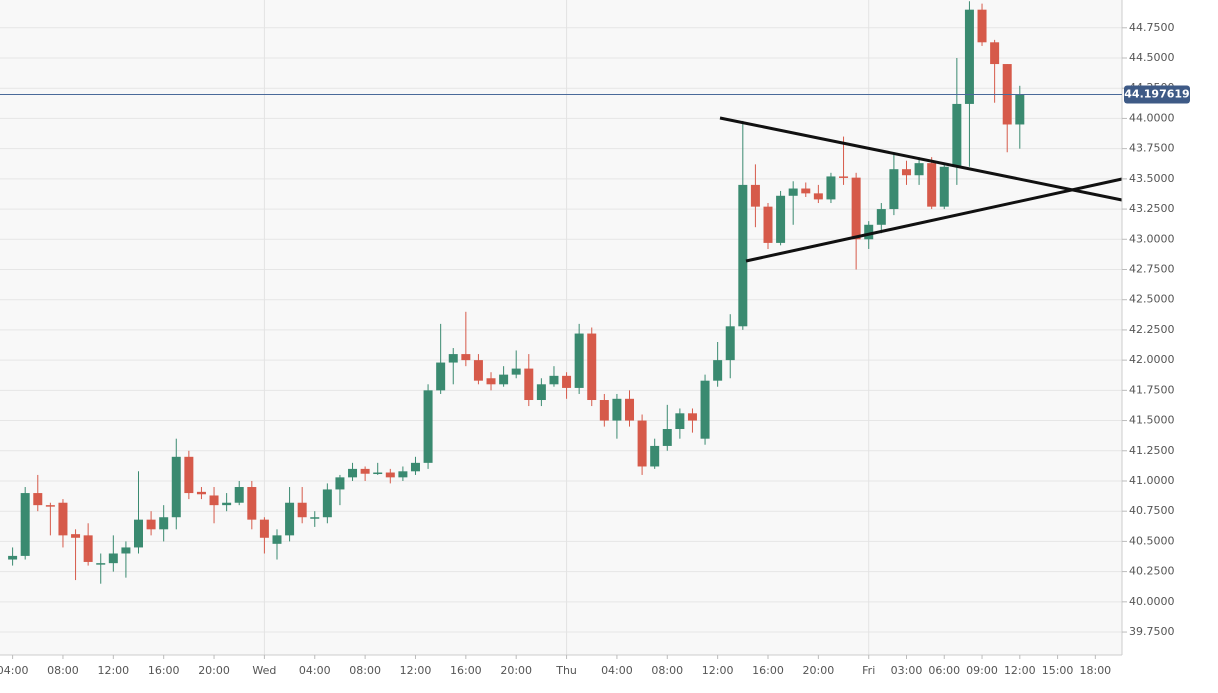  What do you see at coordinates (921, 159) in the screenshot?
I see `trend-line-upper` at bounding box center [921, 159].